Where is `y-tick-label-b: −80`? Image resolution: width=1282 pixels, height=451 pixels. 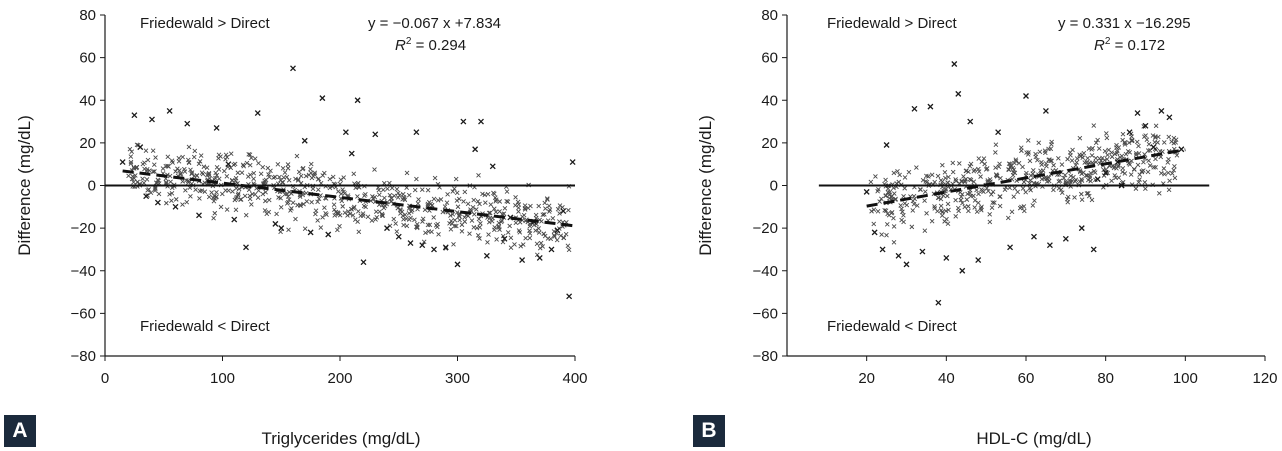 y-tick-label-b: −80 is located at coordinates (765, 356).